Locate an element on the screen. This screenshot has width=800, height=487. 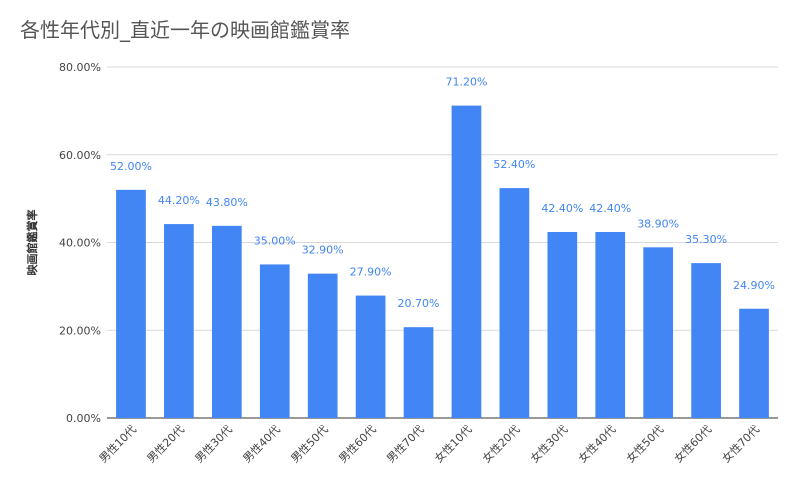
data-label: 38.90% is located at coordinates (658, 223).